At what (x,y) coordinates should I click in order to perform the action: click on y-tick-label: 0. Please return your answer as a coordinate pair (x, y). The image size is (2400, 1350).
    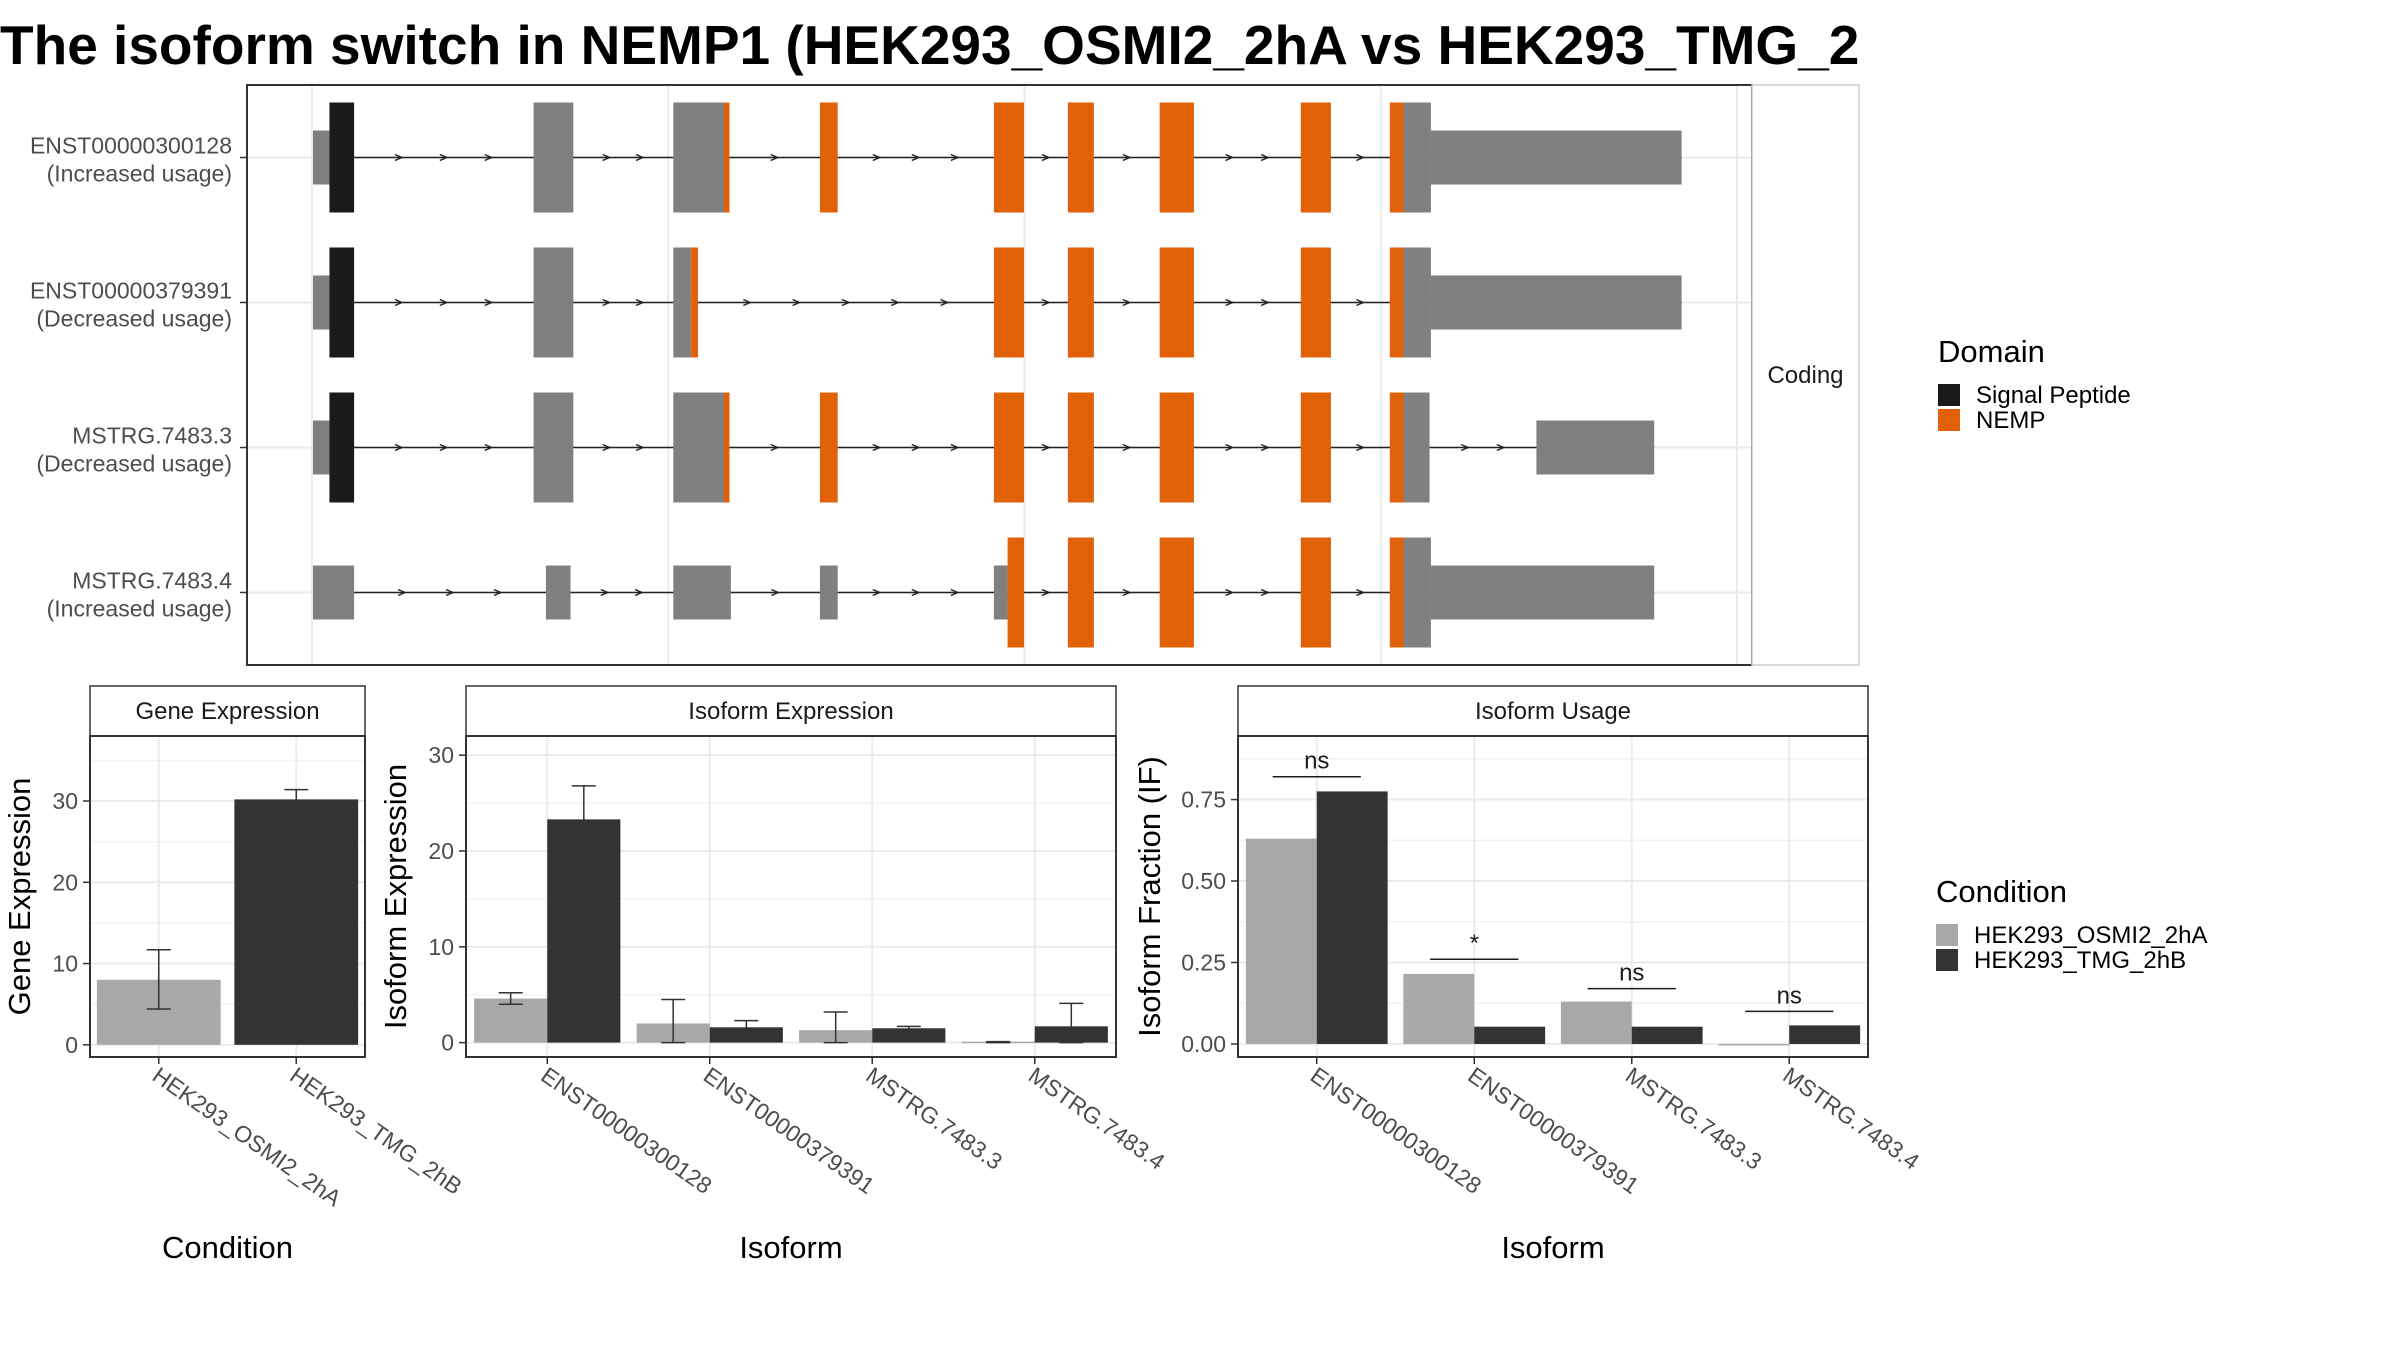
    Looking at the image, I should click on (71, 1045).